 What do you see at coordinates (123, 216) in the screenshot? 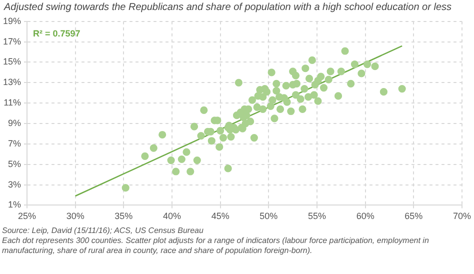
I see `x-tick-label: 35%` at bounding box center [123, 216].